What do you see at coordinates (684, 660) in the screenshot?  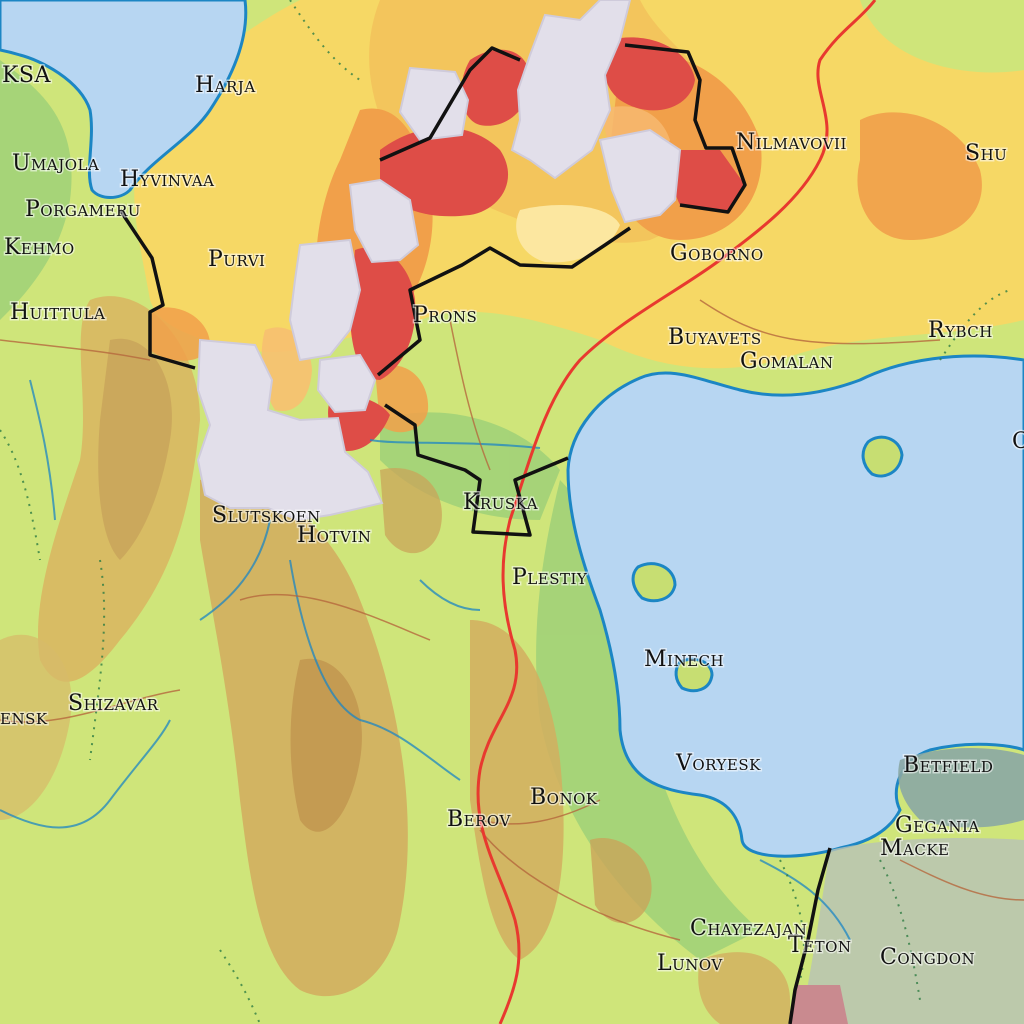 I see `place-minech: Minech` at bounding box center [684, 660].